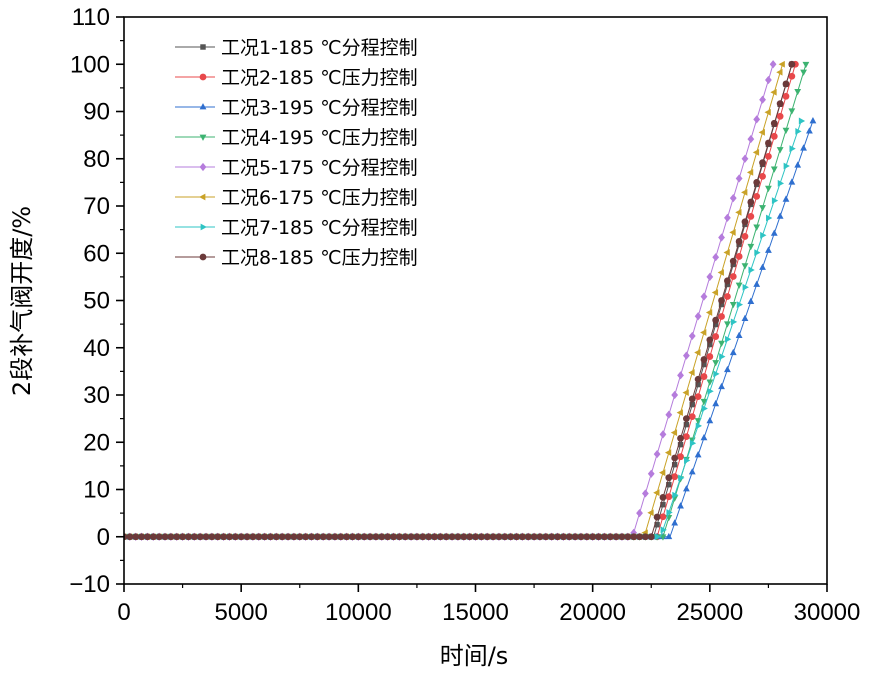 The height and width of the screenshot is (675, 881). I want to click on y-tick-label: 20, so click(96, 442).